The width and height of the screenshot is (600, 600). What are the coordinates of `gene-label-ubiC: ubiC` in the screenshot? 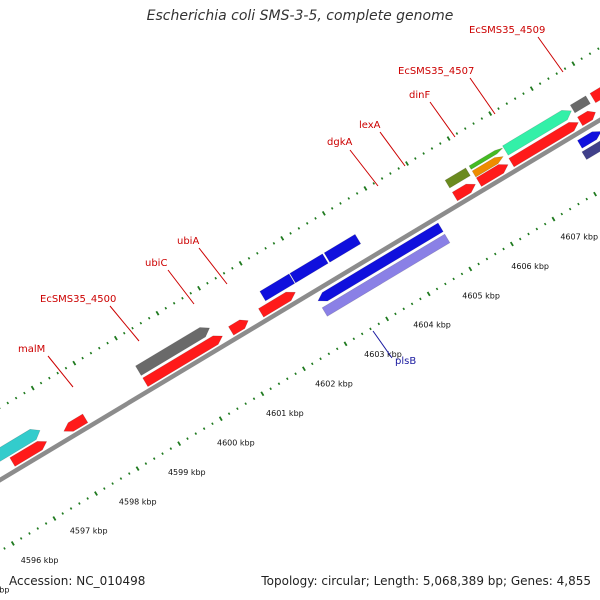 It's located at (156, 263).